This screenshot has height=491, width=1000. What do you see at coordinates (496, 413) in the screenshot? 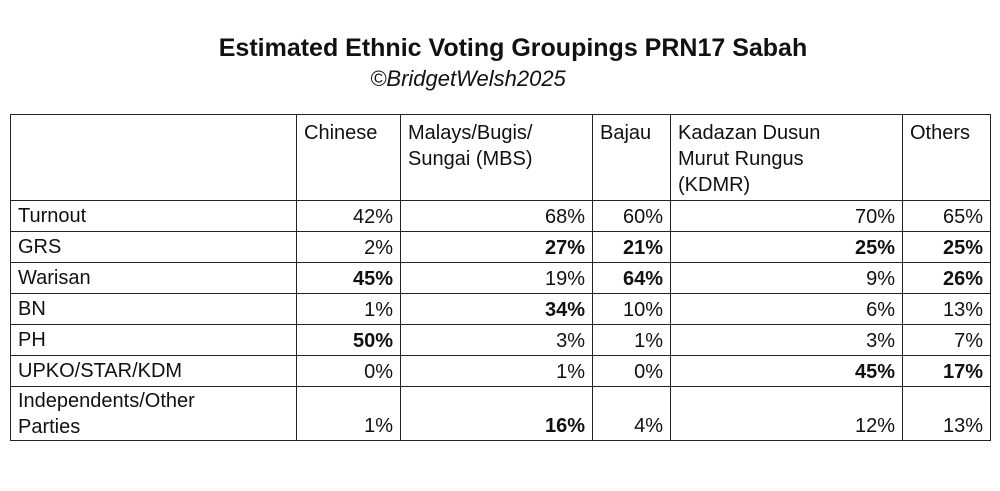
I see `value-cell-mbs: 16%` at bounding box center [496, 413].